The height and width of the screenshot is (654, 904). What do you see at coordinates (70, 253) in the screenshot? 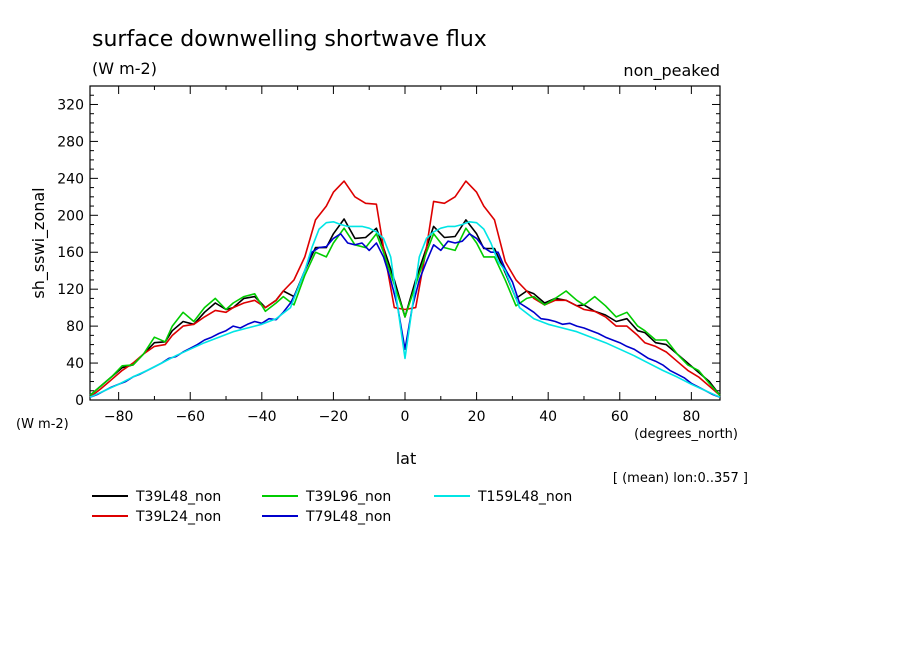
I see `y-tick-label: 160` at bounding box center [70, 253].